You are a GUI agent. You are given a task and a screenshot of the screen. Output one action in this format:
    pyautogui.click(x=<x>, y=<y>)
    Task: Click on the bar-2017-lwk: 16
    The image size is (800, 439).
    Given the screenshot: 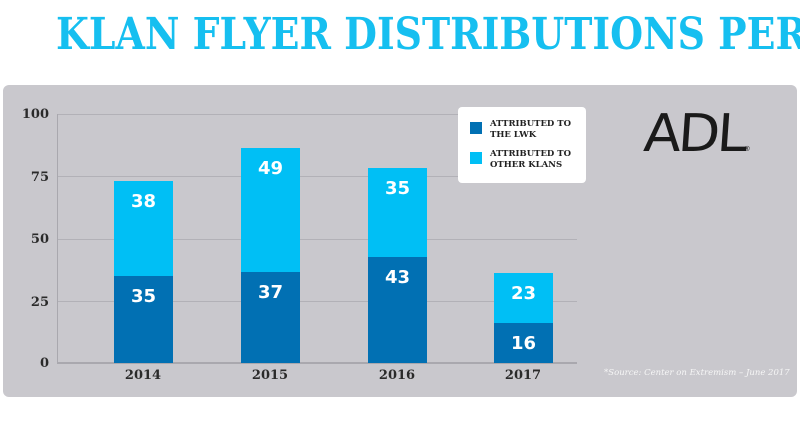 What is the action you would take?
    pyautogui.click(x=523, y=343)
    